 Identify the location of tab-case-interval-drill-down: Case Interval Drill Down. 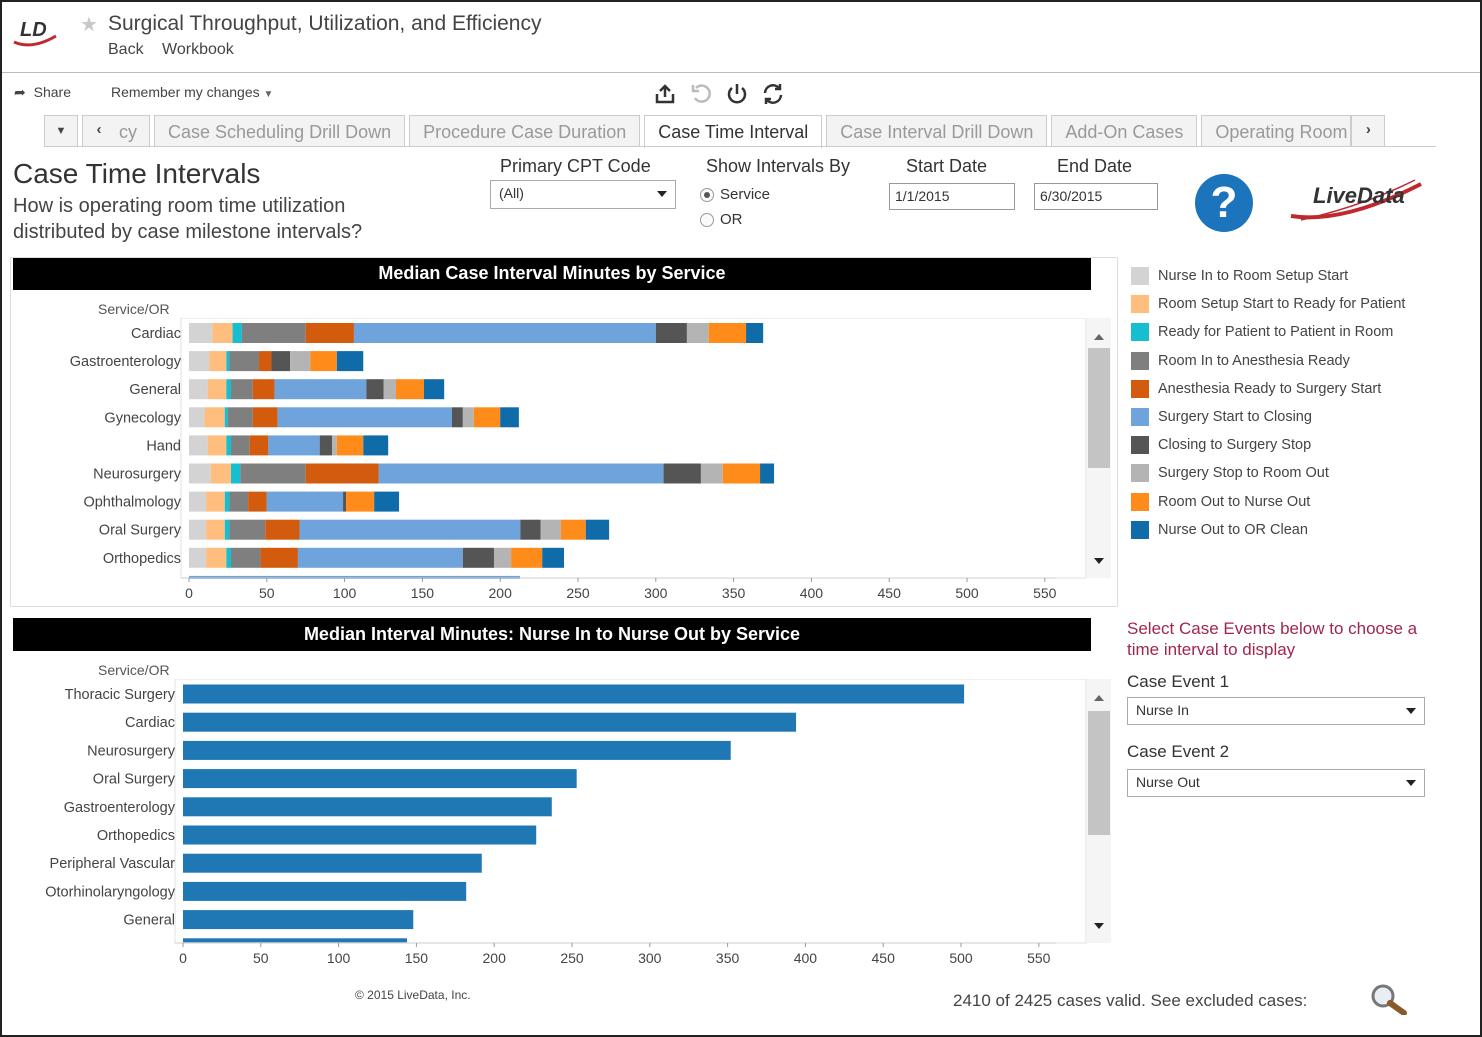
(937, 130).